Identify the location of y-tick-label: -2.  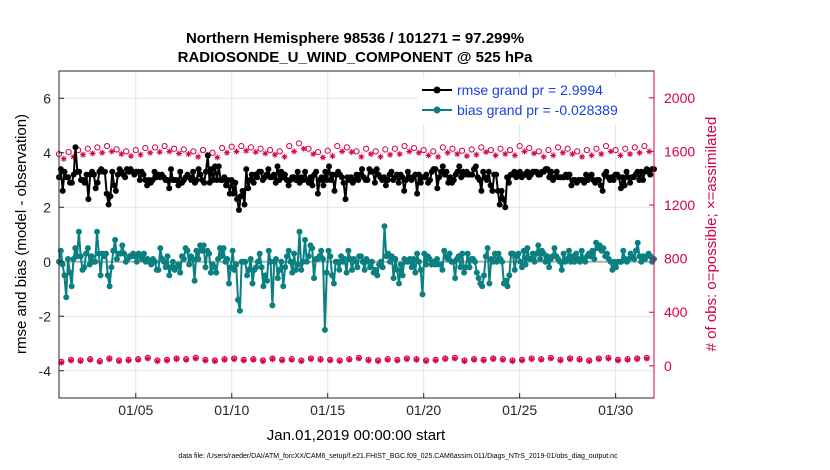
(45, 316).